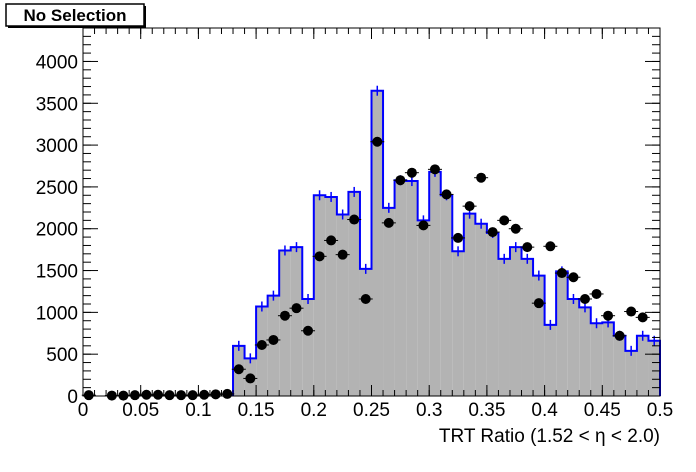  What do you see at coordinates (660, 410) in the screenshot?
I see `x-tick-label: 0.5` at bounding box center [660, 410].